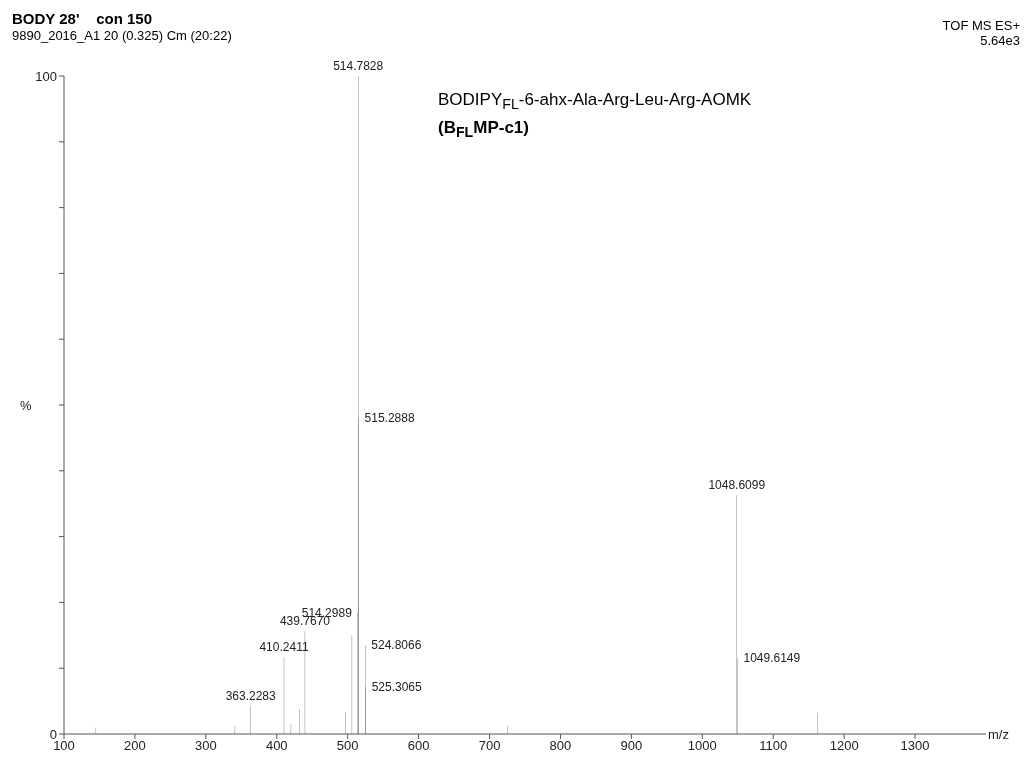  I want to click on annotation: 525.3065, so click(397, 686).